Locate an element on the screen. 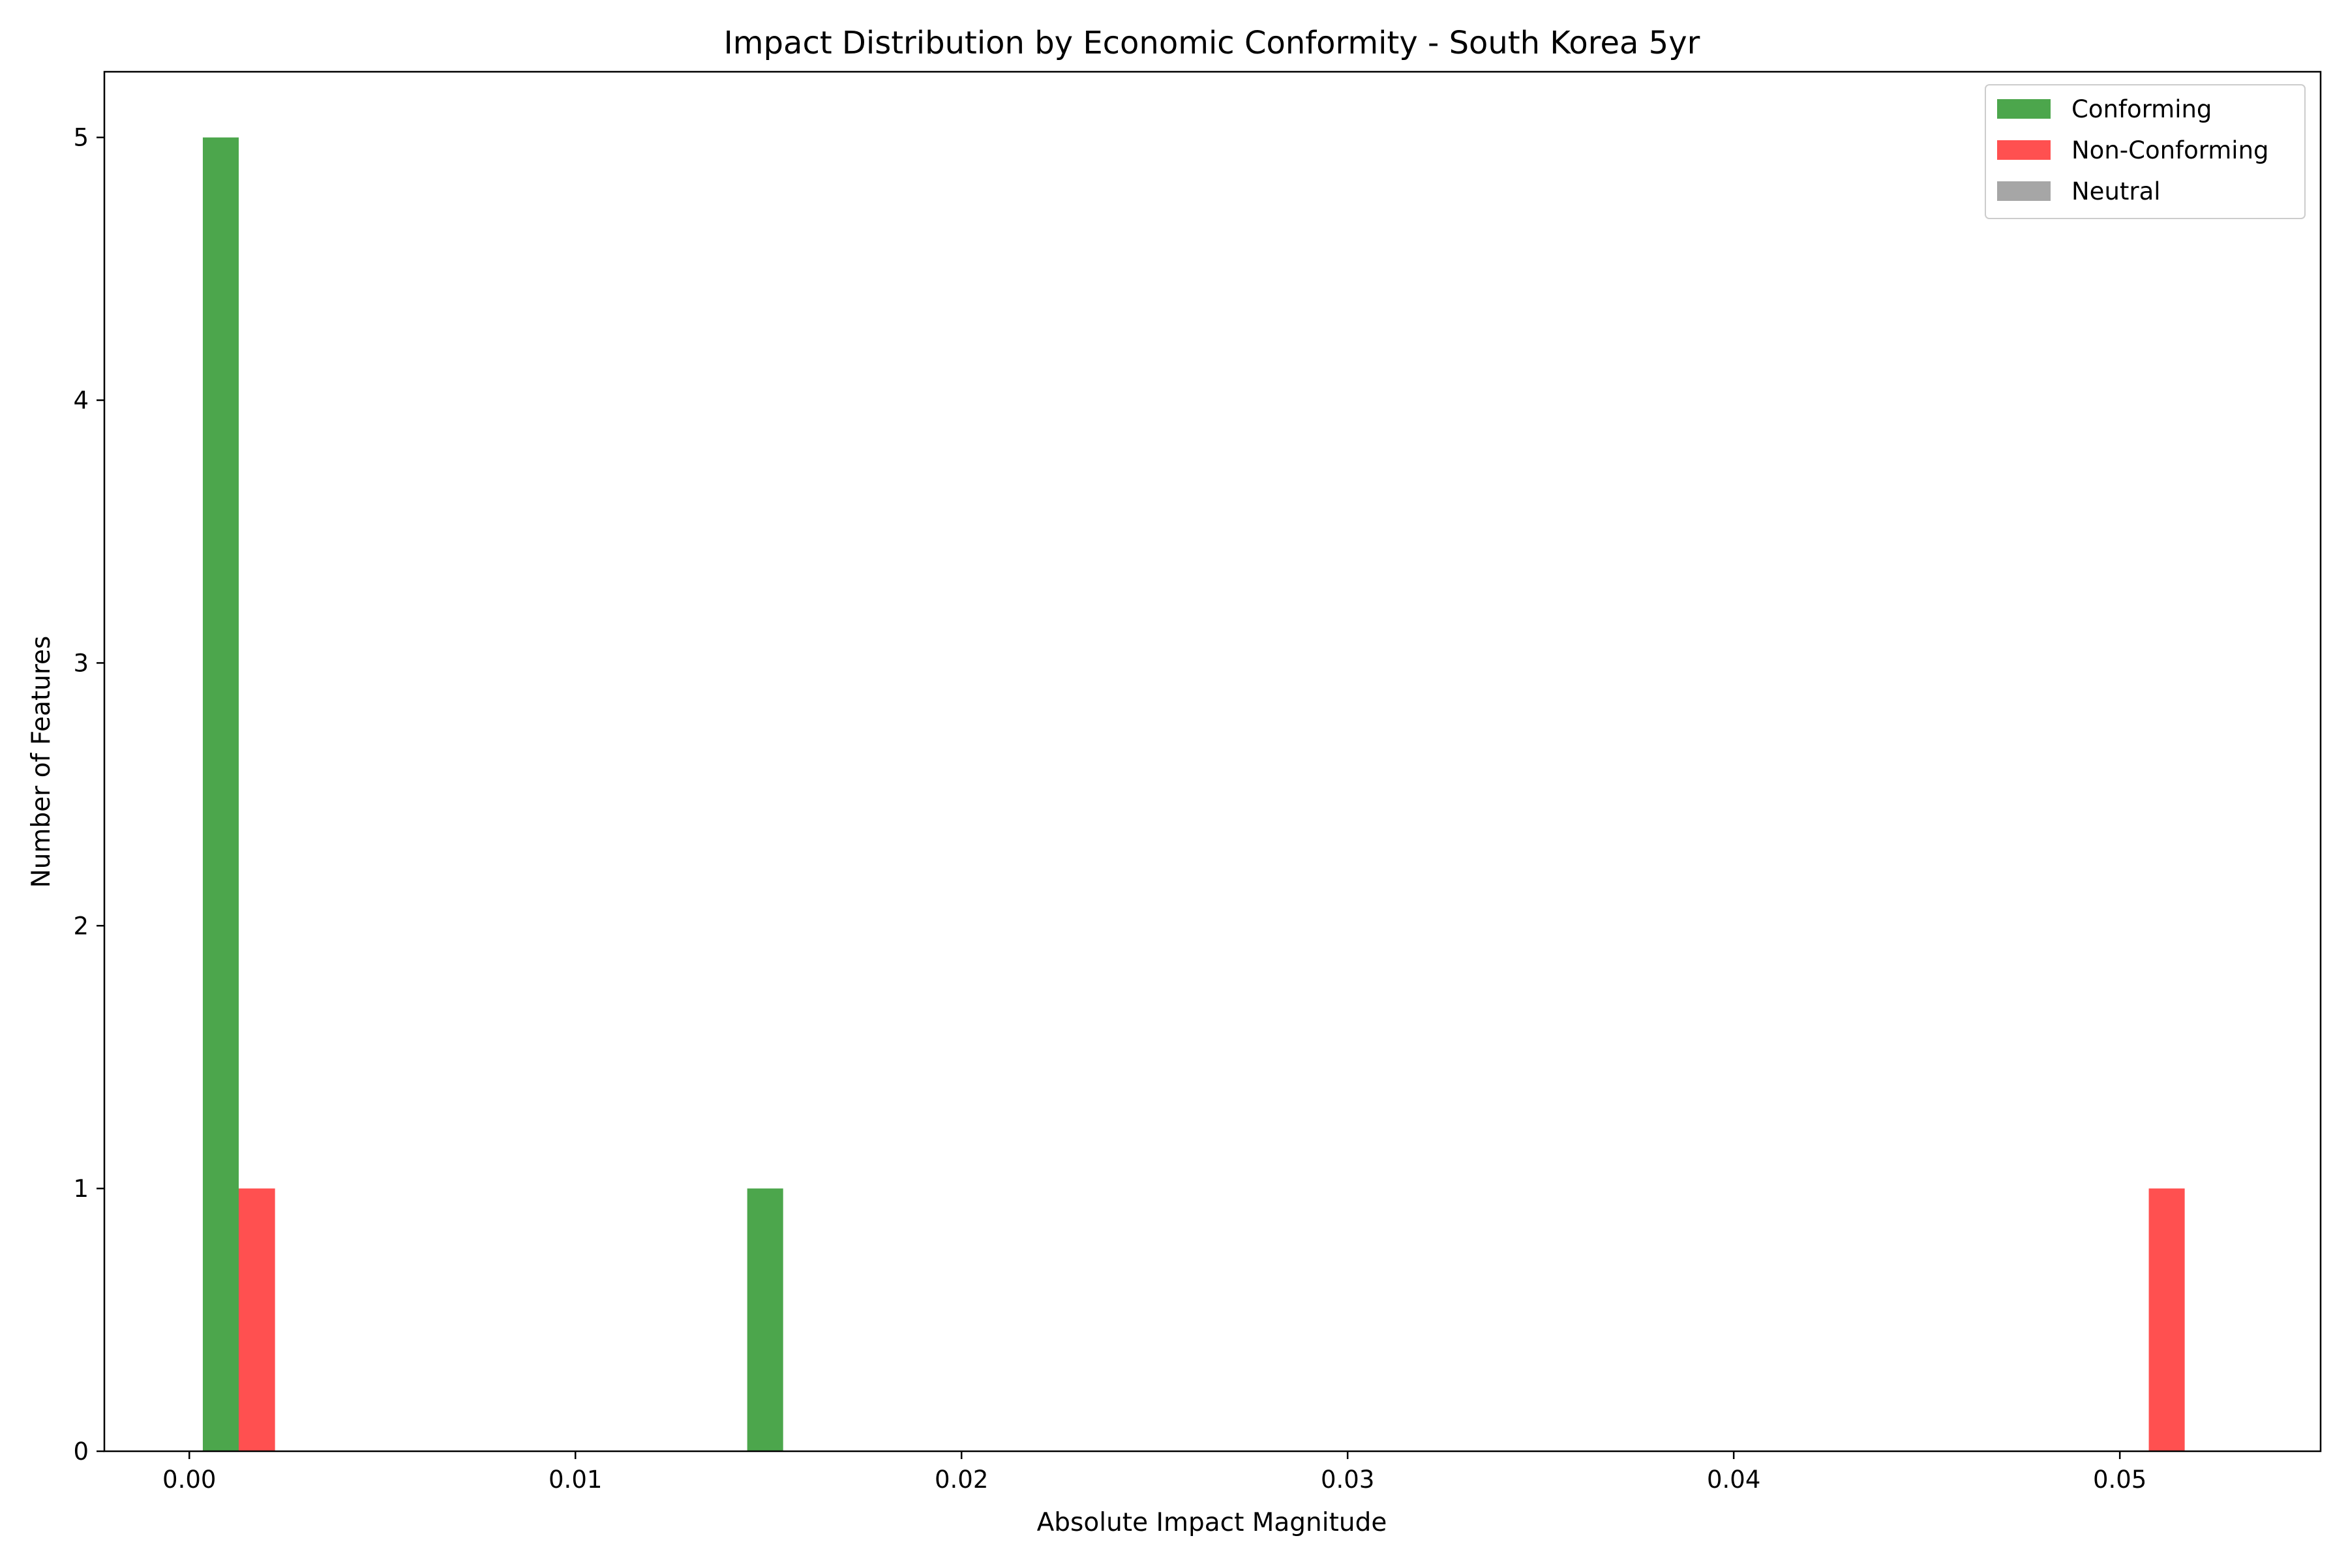 Image resolution: width=2348 pixels, height=1568 pixels. x-tick-label: 0.05 is located at coordinates (2119, 1480).